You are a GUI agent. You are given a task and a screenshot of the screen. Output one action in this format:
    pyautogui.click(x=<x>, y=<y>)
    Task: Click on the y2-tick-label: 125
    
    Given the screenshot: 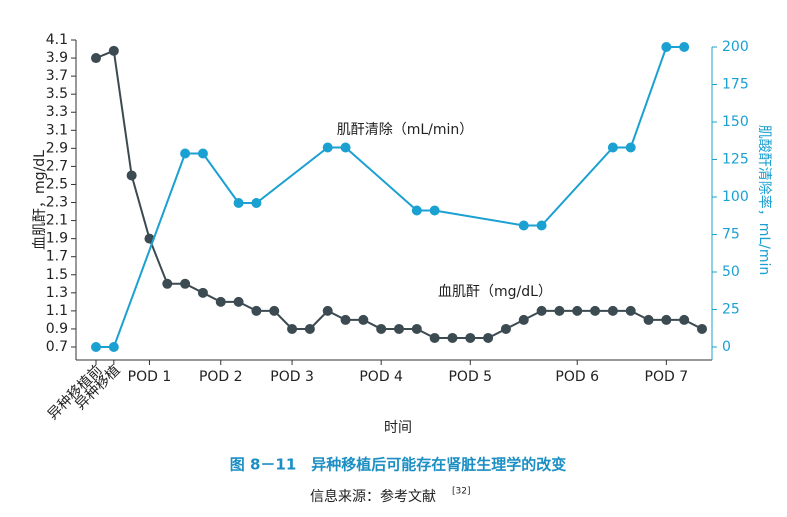 What is the action you would take?
    pyautogui.click(x=735, y=160)
    